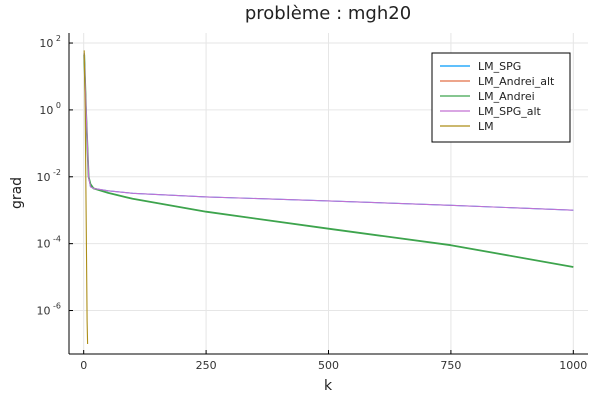  I want to click on legend-box, so click(501, 97).